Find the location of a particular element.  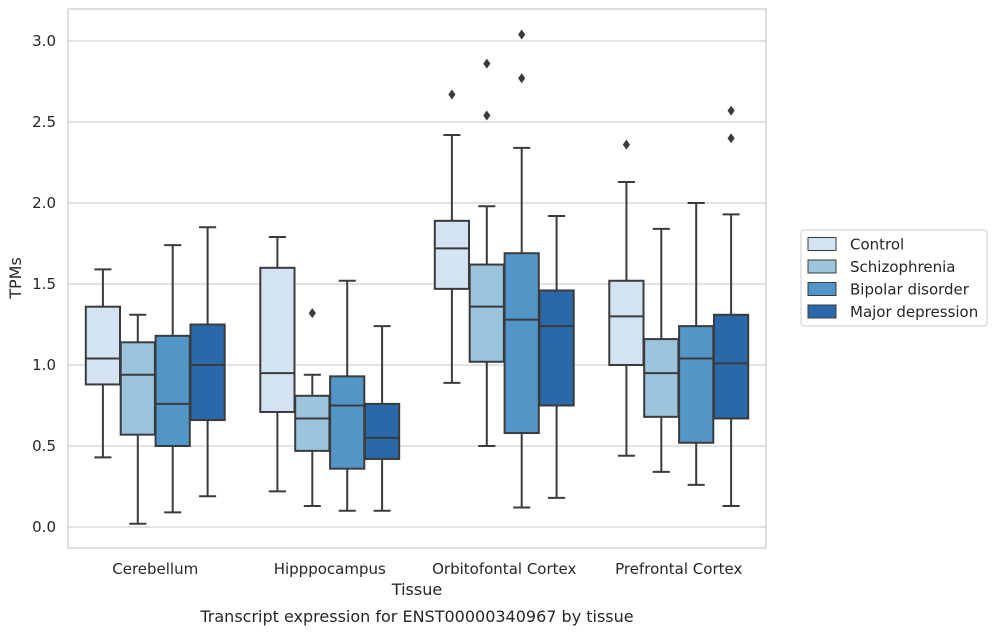

y-axis-label: TPMs is located at coordinates (15, 278).